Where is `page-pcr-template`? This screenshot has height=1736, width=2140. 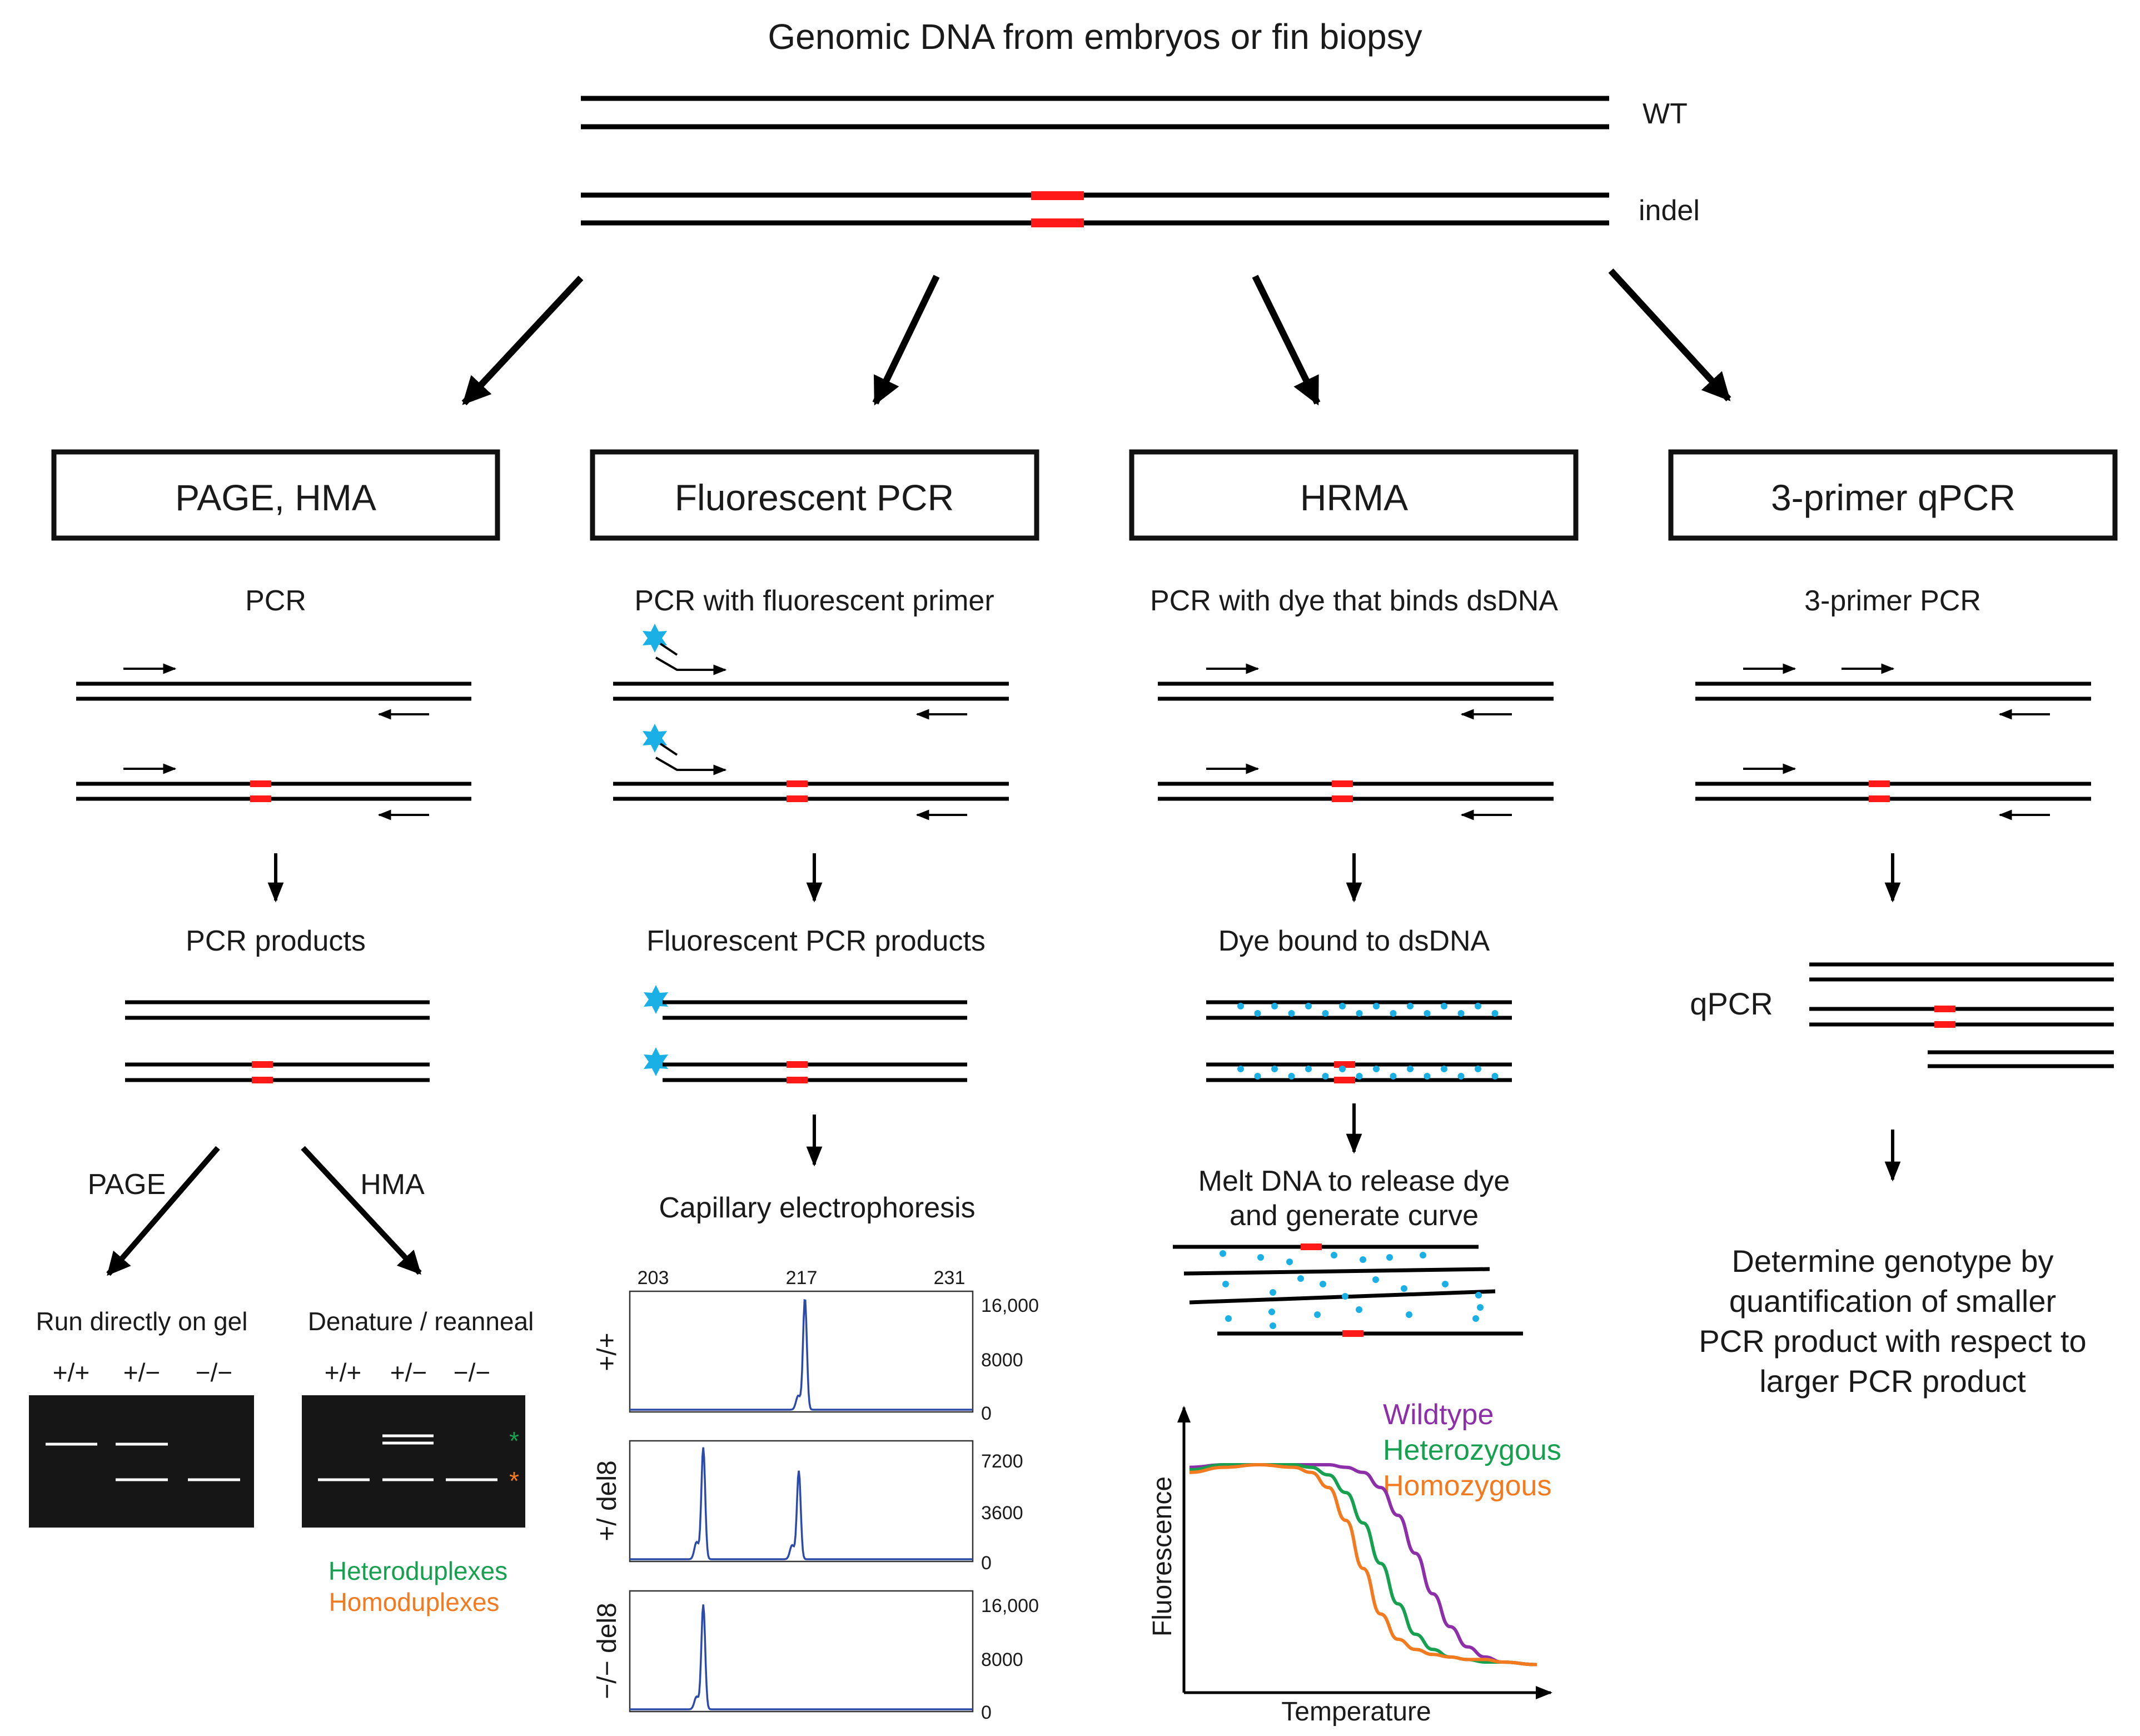
page-pcr-template is located at coordinates (273, 741).